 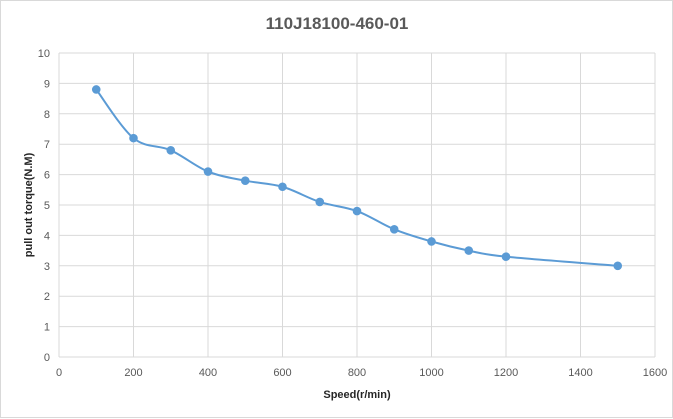 I want to click on x-tick-label: 0, so click(x=59, y=373).